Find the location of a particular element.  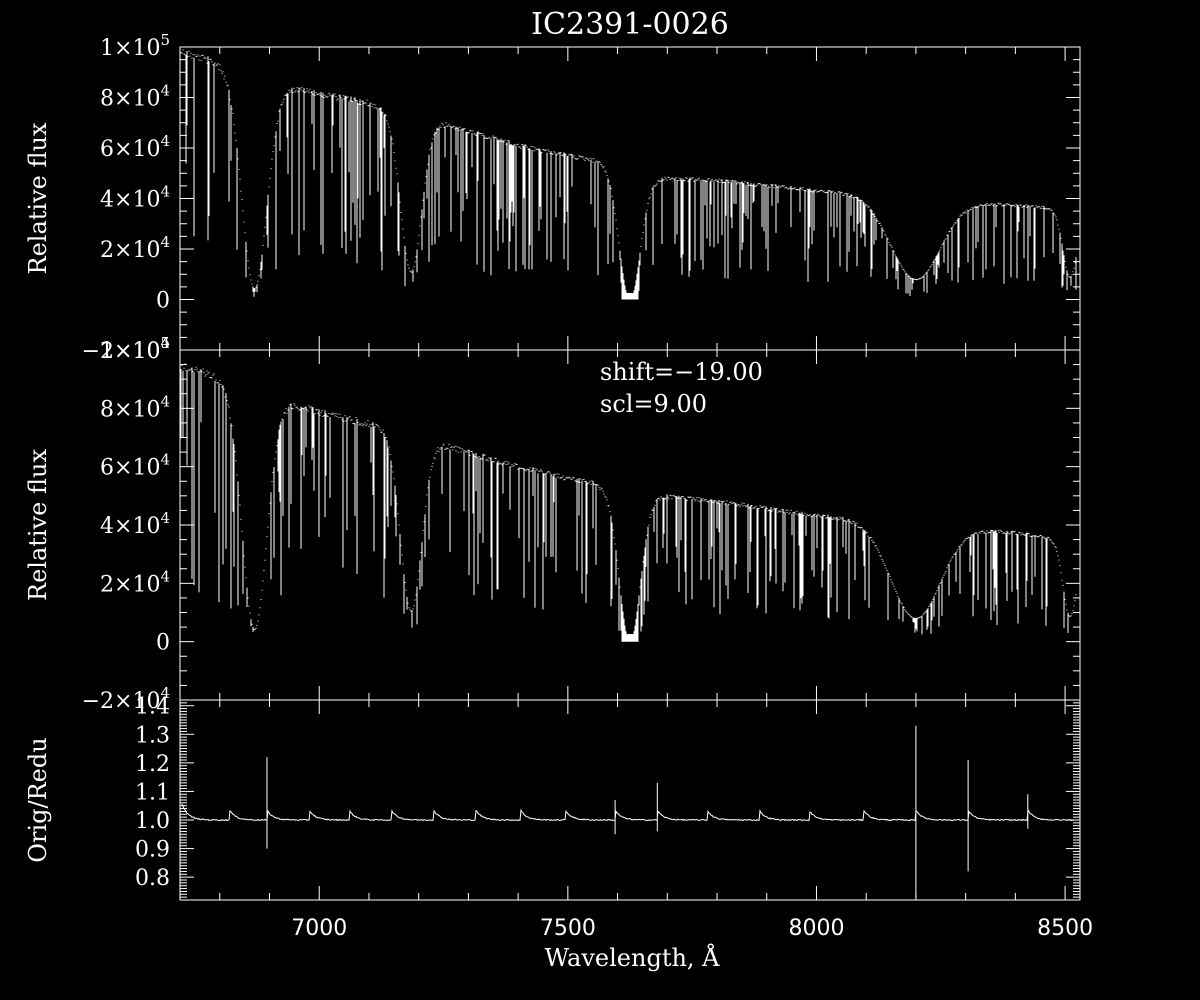

y-tick-label: 1.4 is located at coordinates (152, 707).